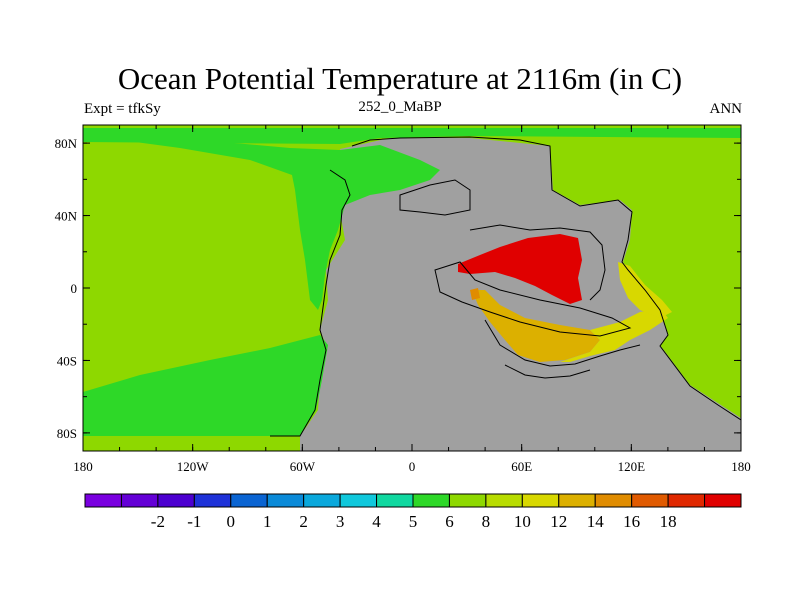 This screenshot has height=600, width=800. I want to click on y-tick-label: 80N, so click(66, 143).